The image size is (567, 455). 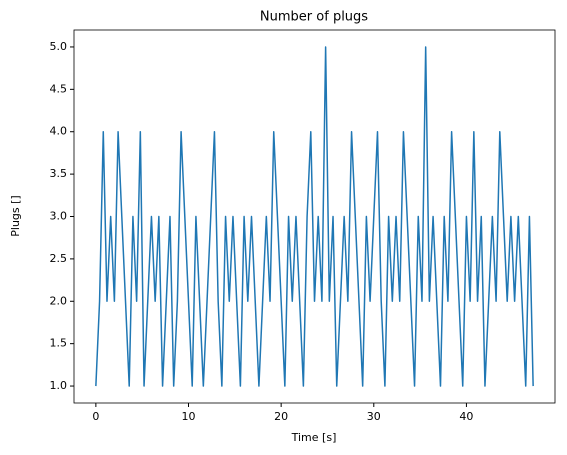 I want to click on x-tick-label: 20, so click(x=281, y=416).